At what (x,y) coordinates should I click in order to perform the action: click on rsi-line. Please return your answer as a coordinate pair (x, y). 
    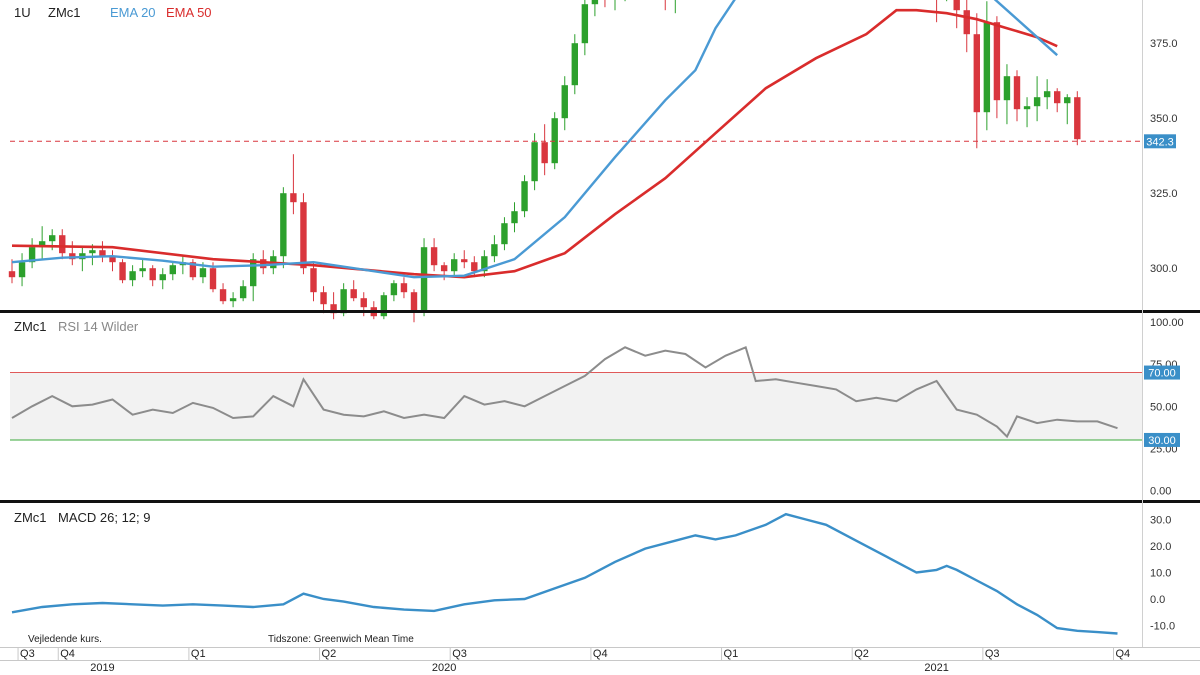
    Looking at the image, I should click on (564, 392).